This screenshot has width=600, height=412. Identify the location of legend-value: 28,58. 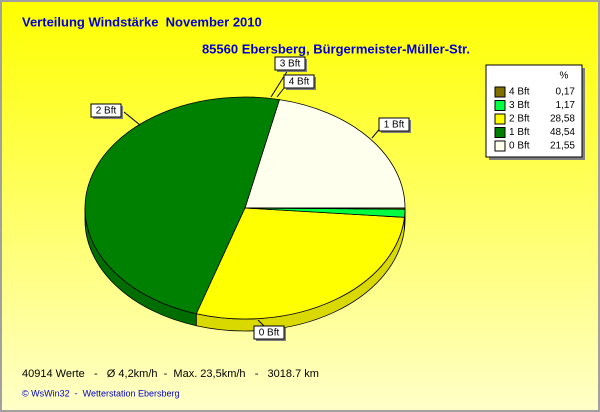
(562, 119).